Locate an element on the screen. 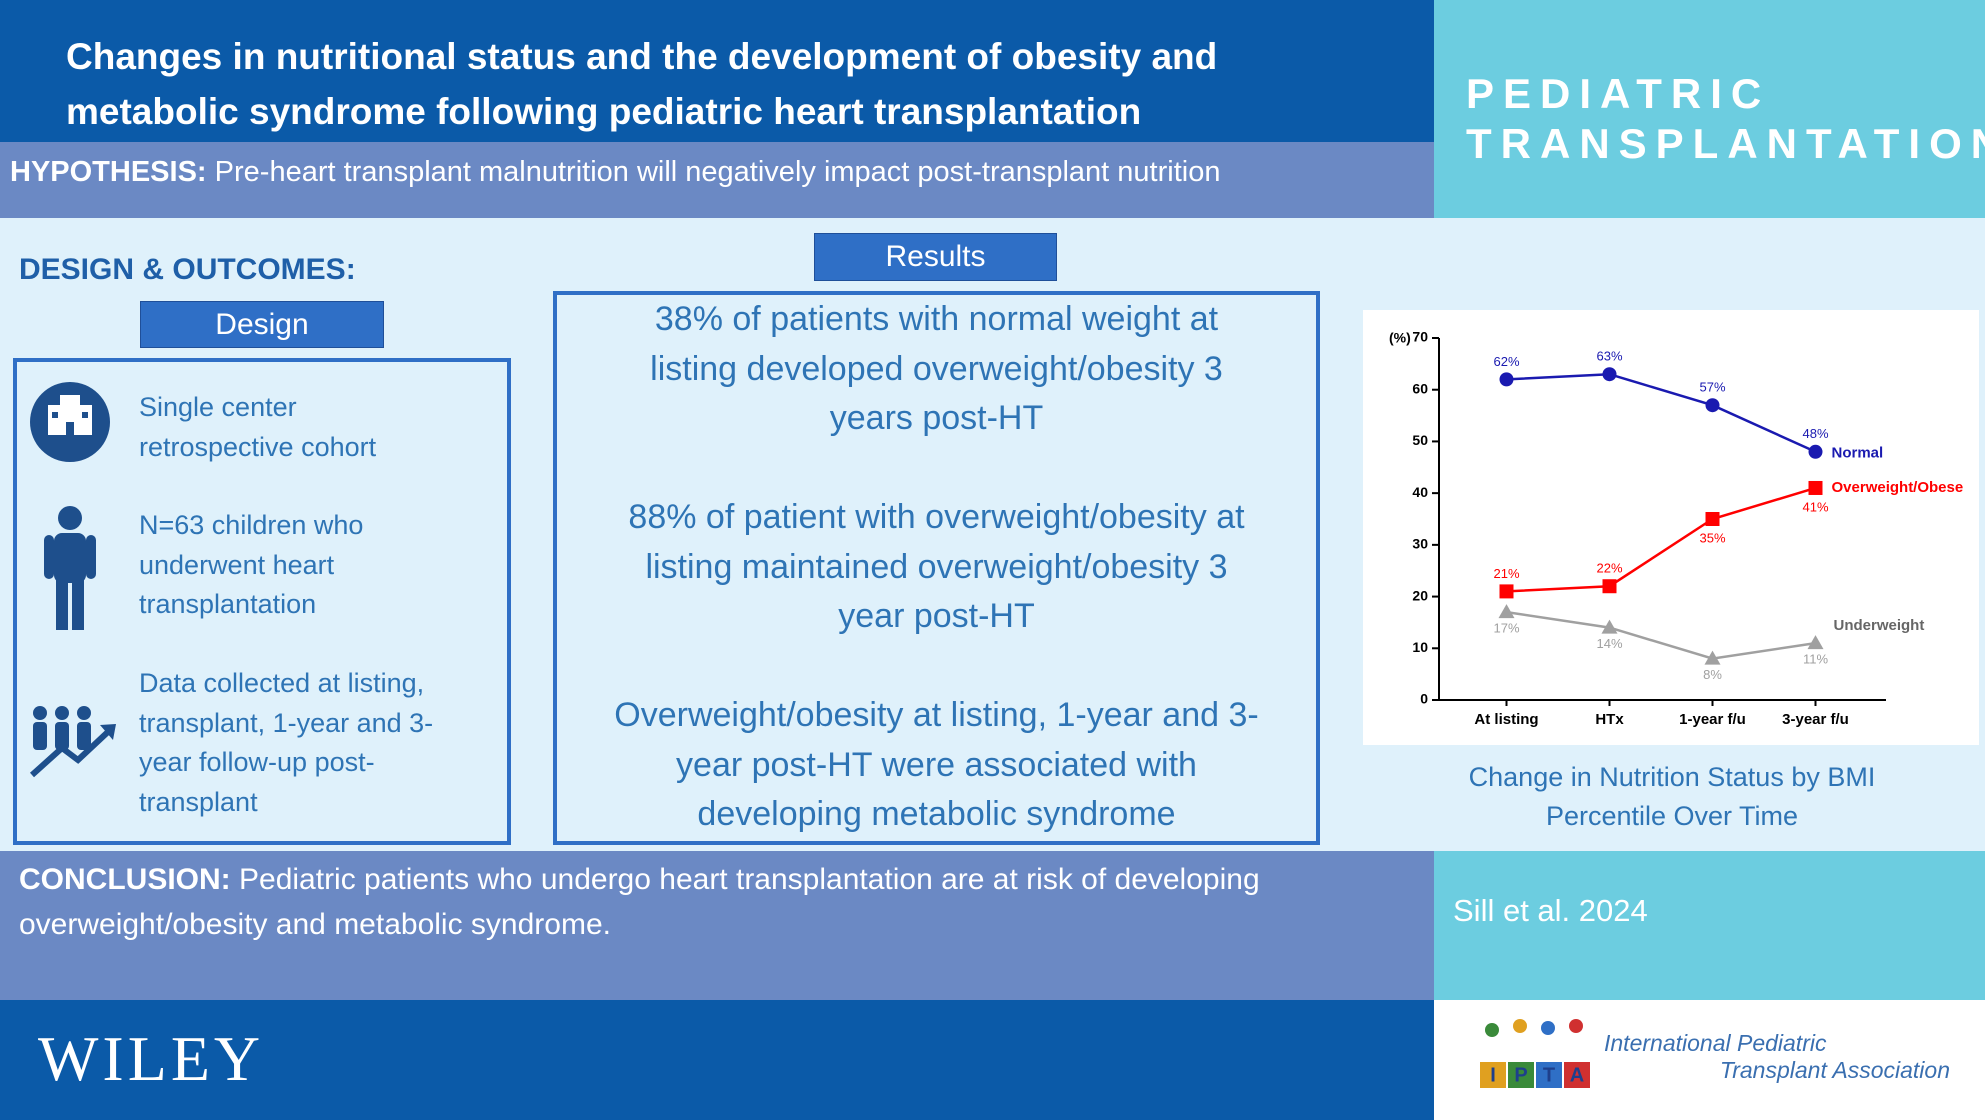  design-text: underwent heart is located at coordinates (237, 564).